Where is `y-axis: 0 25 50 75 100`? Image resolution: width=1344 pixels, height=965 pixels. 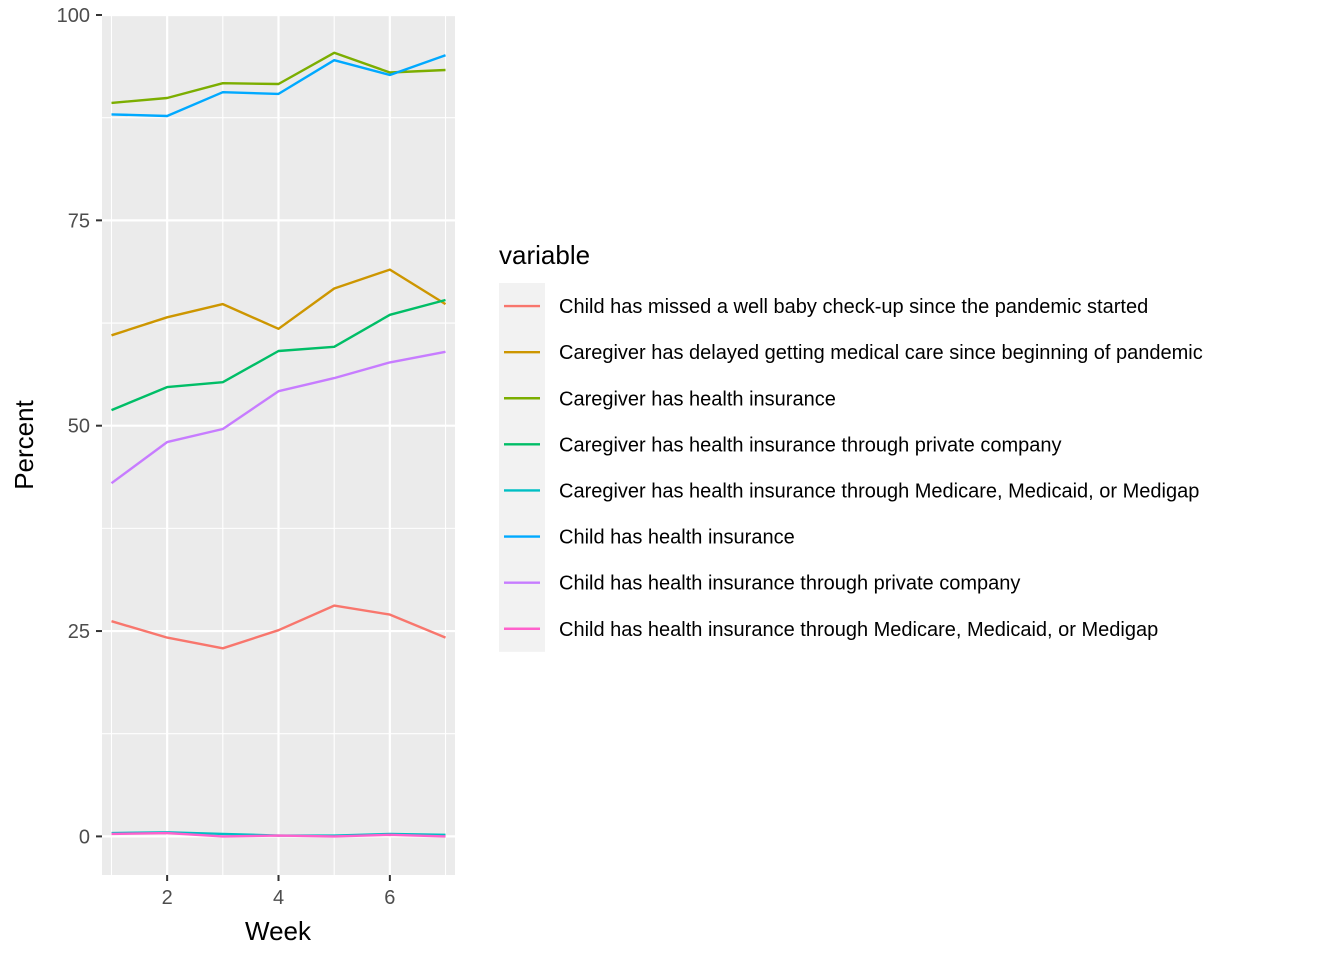 y-axis: 0 25 50 75 100 is located at coordinates (79, 426).